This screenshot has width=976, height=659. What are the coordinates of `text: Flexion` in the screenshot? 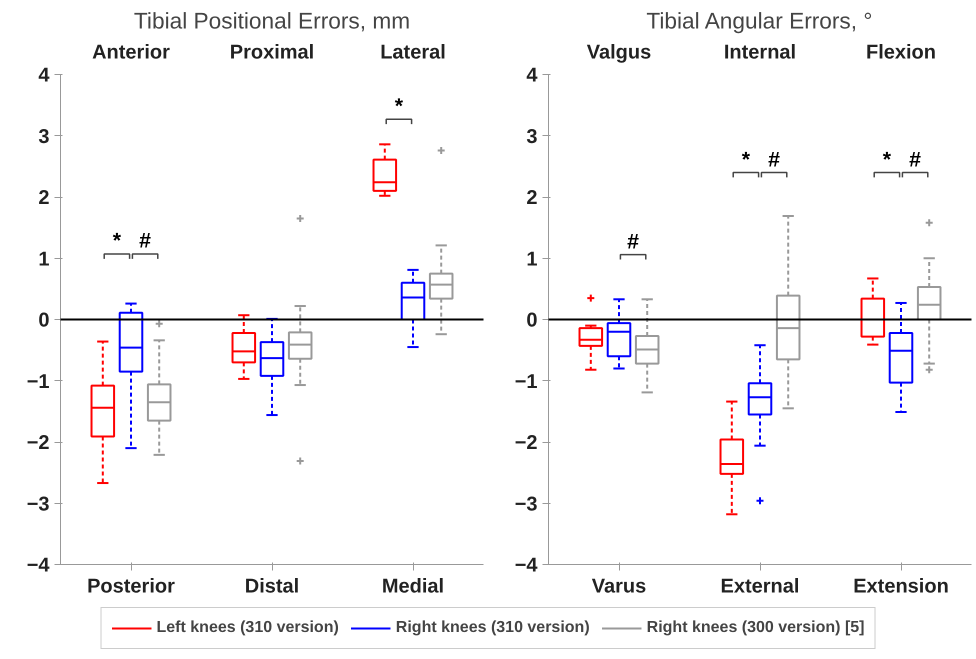 It's located at (901, 53).